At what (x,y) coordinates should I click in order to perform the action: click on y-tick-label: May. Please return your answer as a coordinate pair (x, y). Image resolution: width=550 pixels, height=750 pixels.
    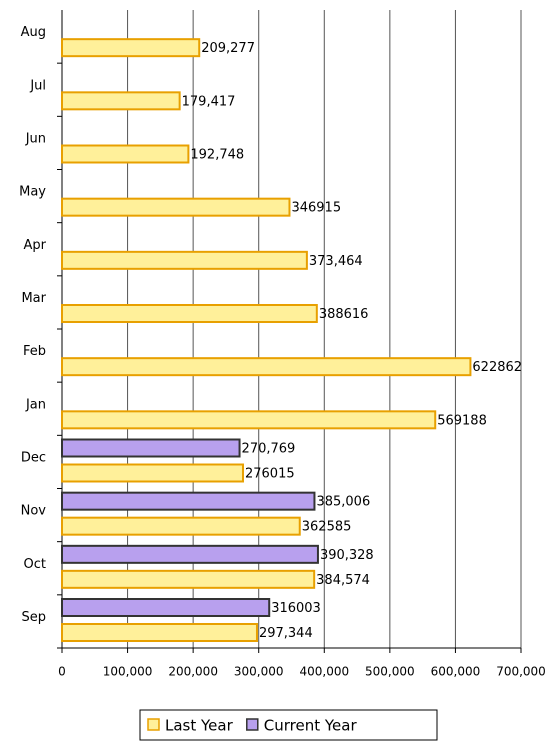
    Looking at the image, I should click on (32, 192).